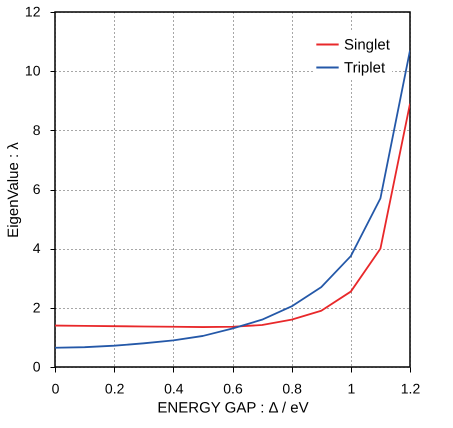 This screenshot has height=428, width=453. I want to click on y-tick-label: 4, so click(36, 248).